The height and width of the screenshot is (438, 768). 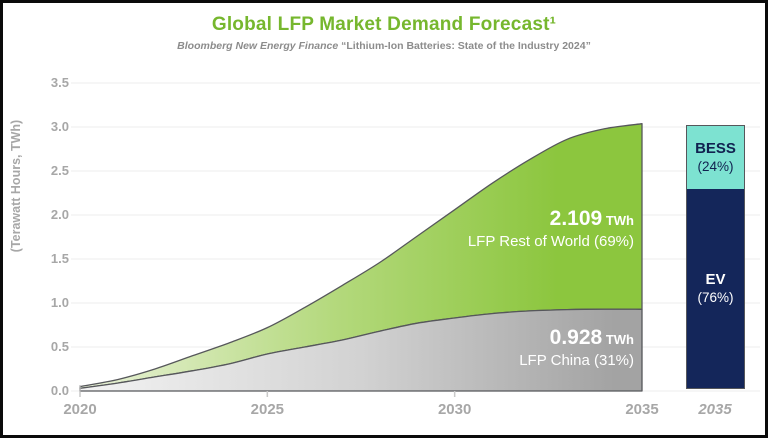 I want to click on china-value: 0.928, so click(x=576, y=337).